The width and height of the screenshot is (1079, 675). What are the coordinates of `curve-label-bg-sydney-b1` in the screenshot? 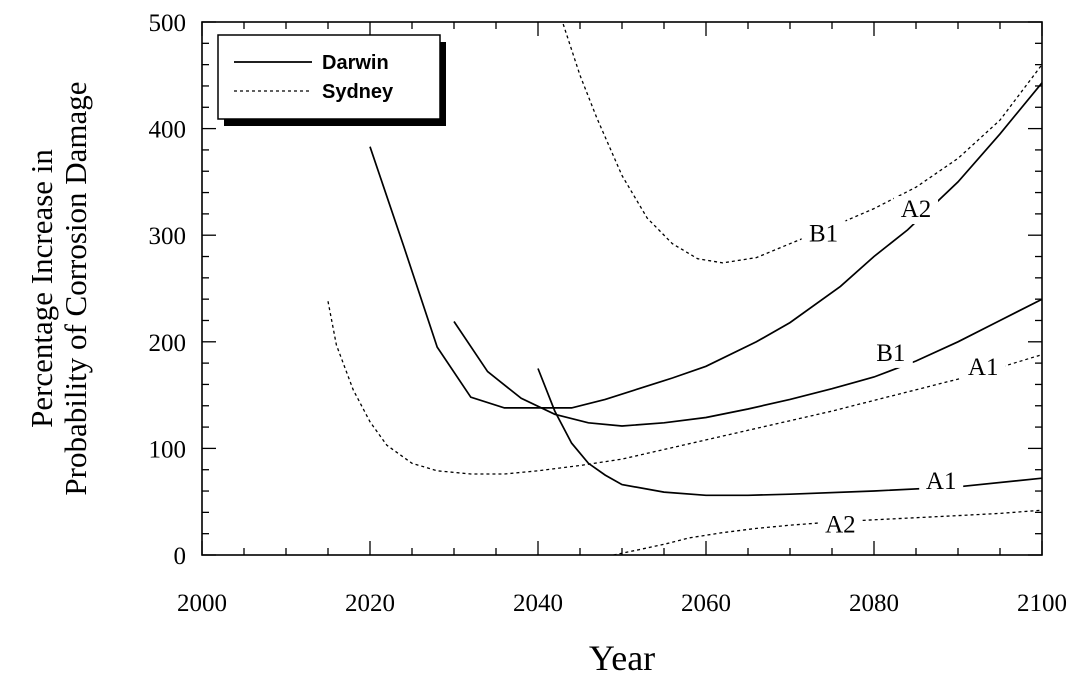 It's located at (823, 234).